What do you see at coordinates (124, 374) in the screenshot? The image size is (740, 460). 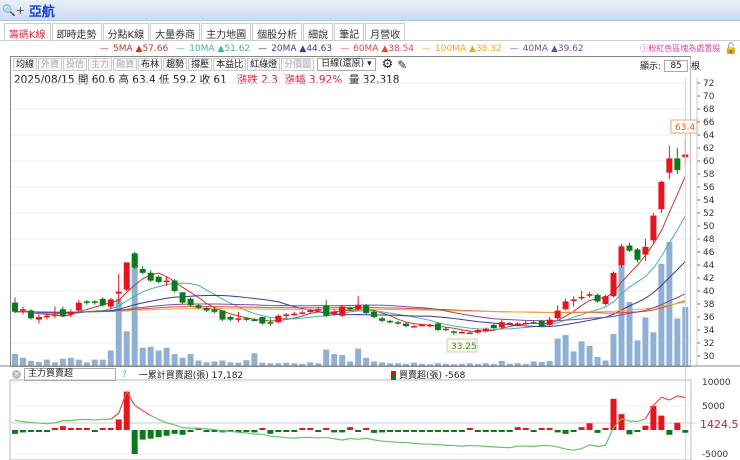 I see `help-icon: ?` at bounding box center [124, 374].